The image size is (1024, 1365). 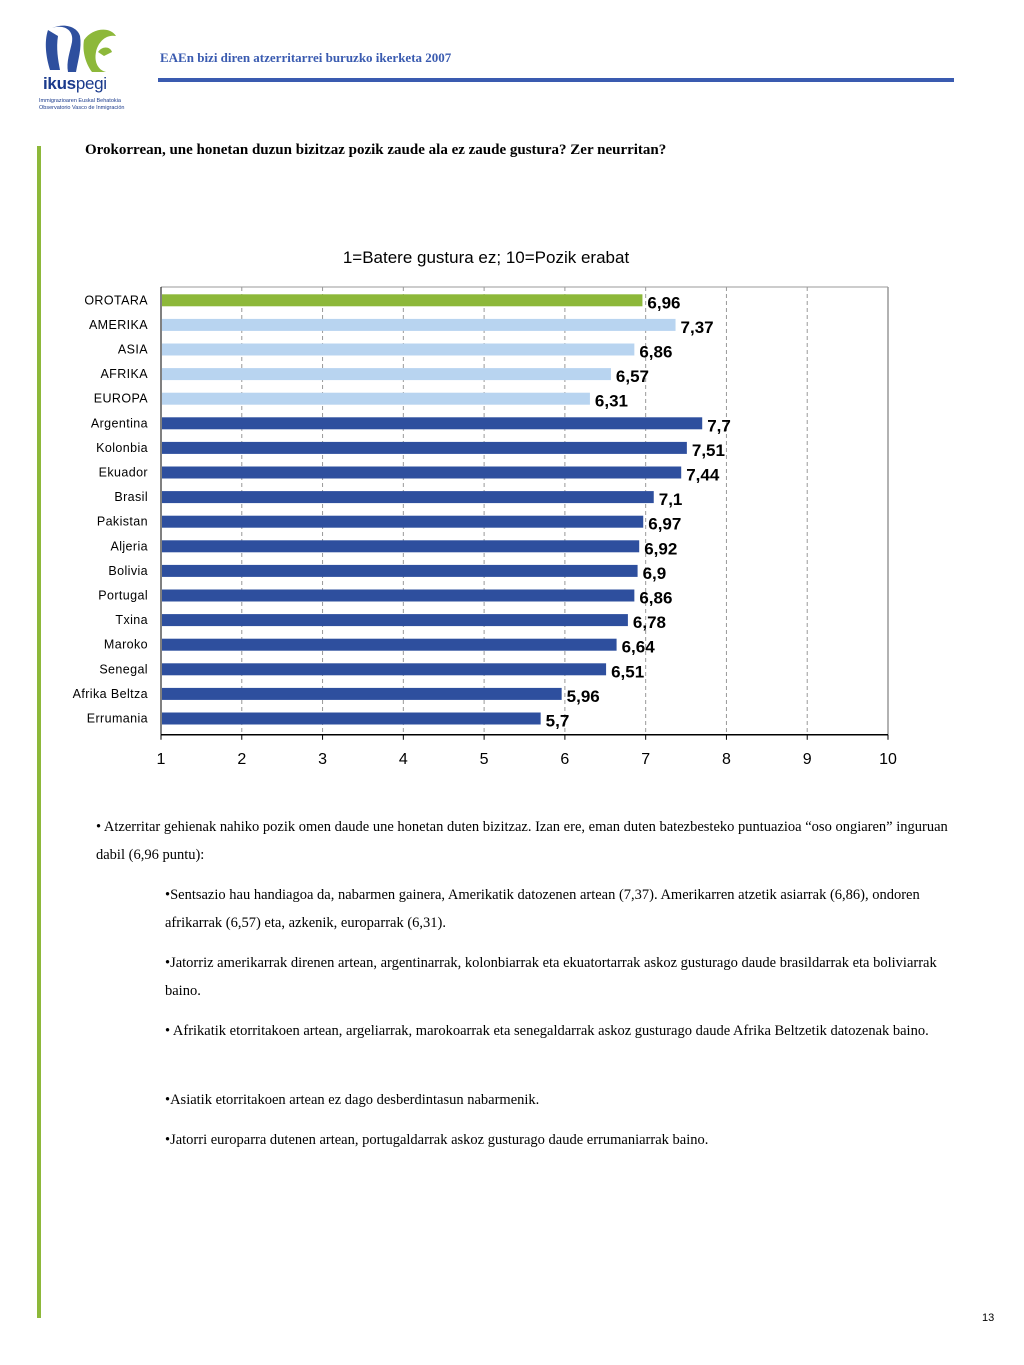 I want to click on bar-afrika, so click(x=386, y=374).